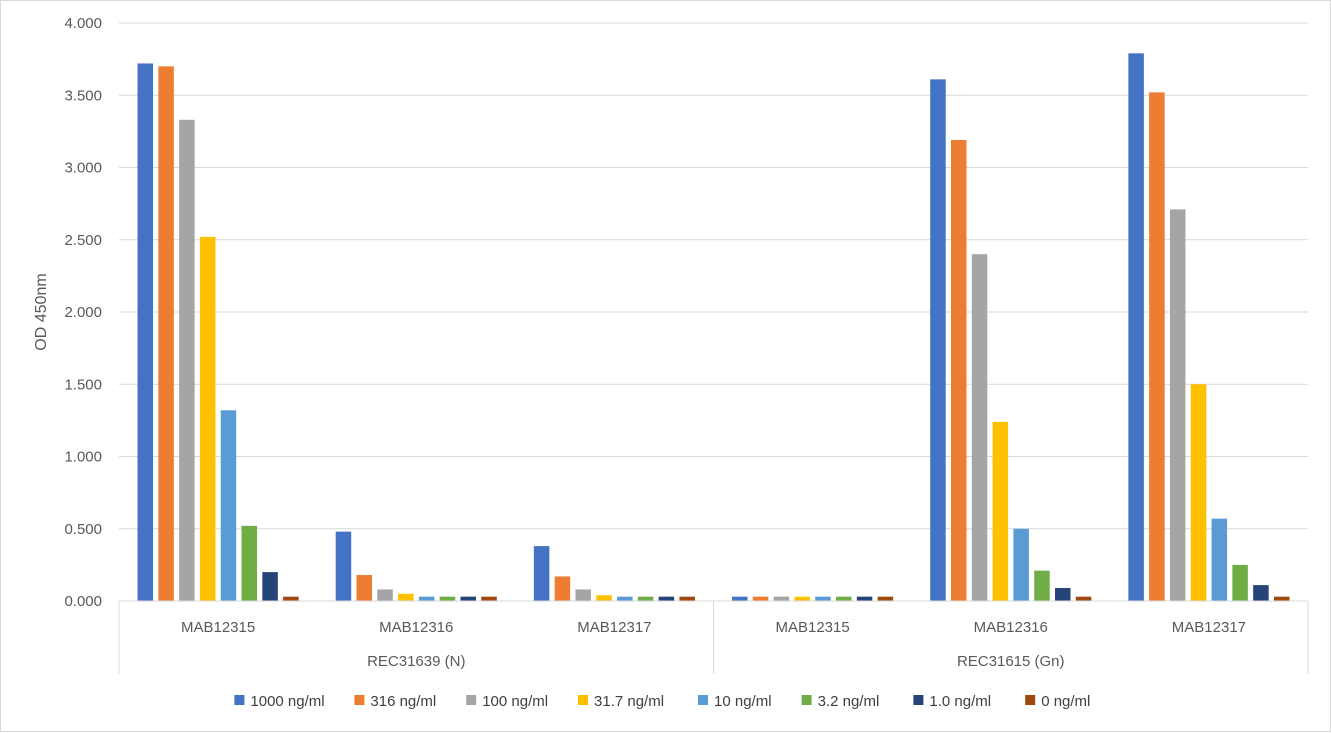 This screenshot has height=733, width=1331. What do you see at coordinates (287, 701) in the screenshot?
I see `legend-label: 1000 ng/ml` at bounding box center [287, 701].